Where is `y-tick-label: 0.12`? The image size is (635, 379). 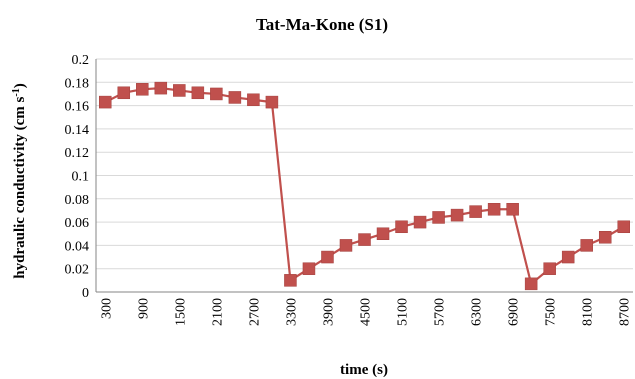 y-tick-label: 0.12 is located at coordinates (77, 153).